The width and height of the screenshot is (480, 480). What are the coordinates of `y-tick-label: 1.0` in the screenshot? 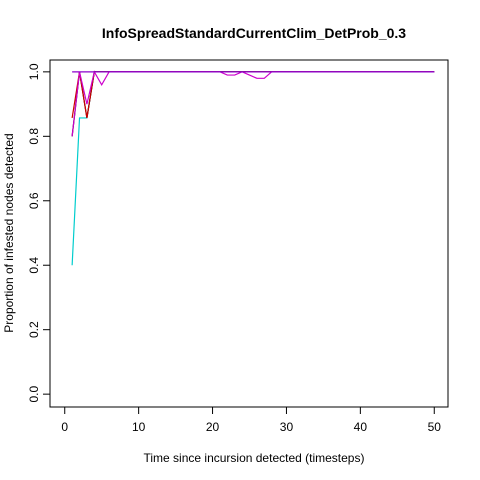 It's located at (34, 71).